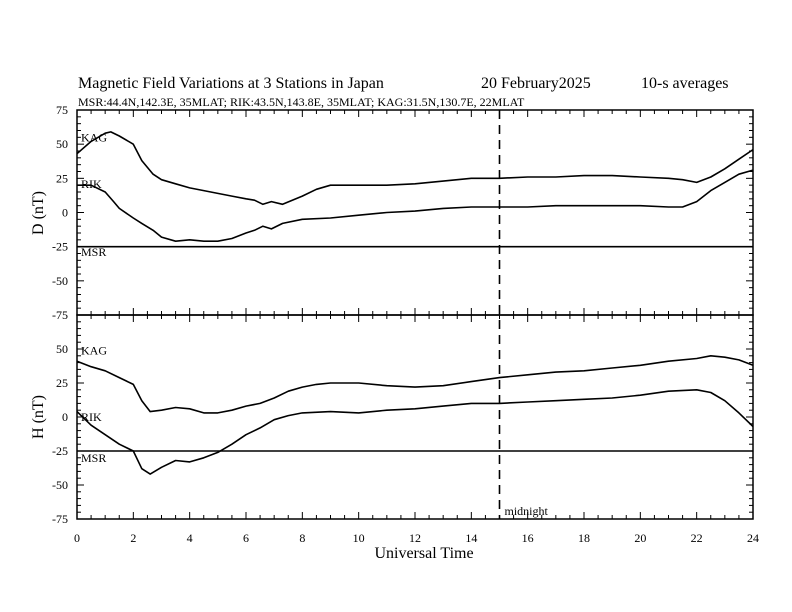 Image resolution: width=792 pixels, height=612 pixels. Describe the element at coordinates (246, 538) in the screenshot. I see `x-tick-label: 6` at that location.